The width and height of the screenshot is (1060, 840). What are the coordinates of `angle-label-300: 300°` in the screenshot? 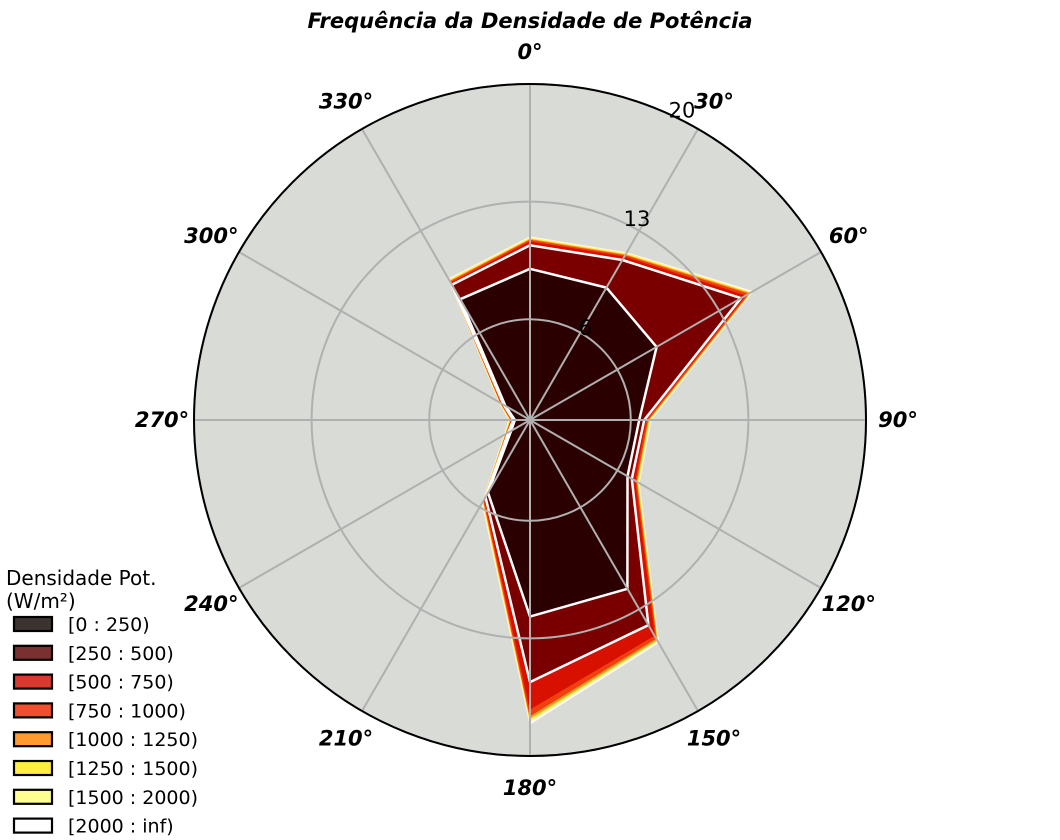 It's located at (211, 236).